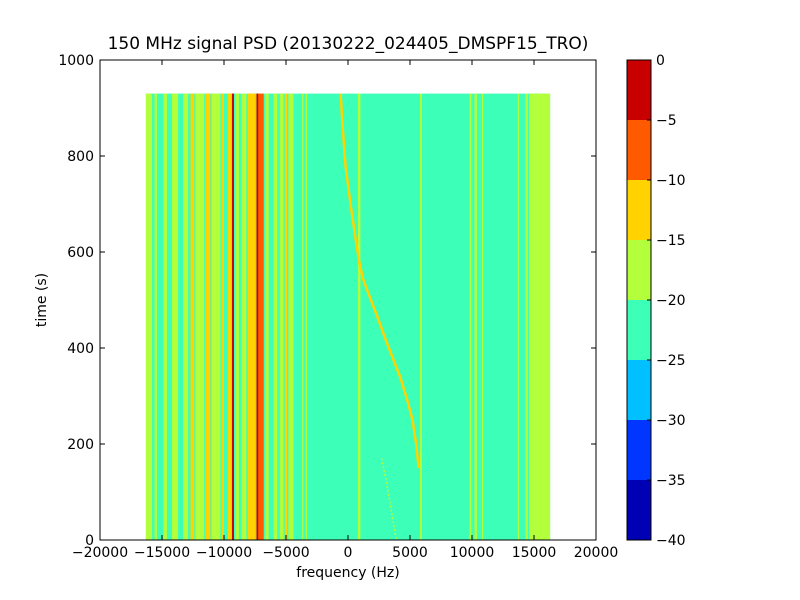  I want to click on x-tick-label: 10000, so click(472, 553).